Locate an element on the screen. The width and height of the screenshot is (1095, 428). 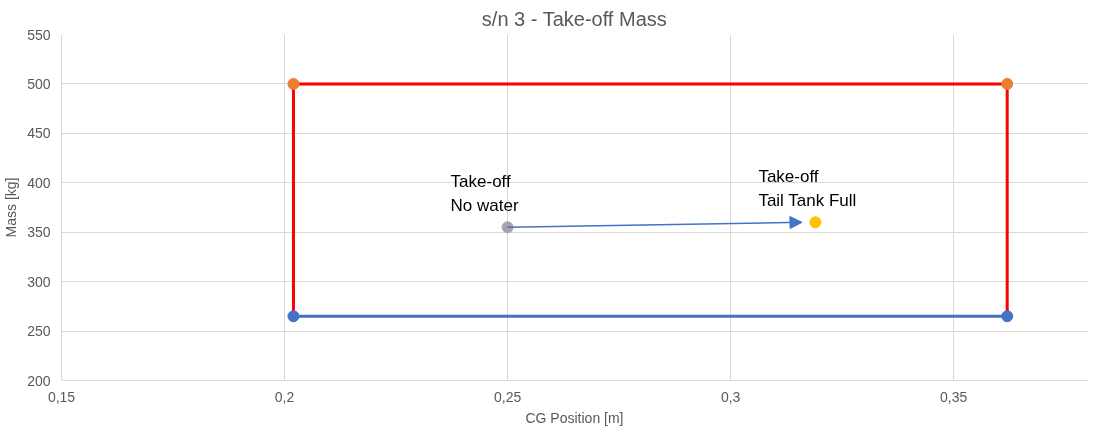
x-tick-label: 0,25 is located at coordinates (507, 396).